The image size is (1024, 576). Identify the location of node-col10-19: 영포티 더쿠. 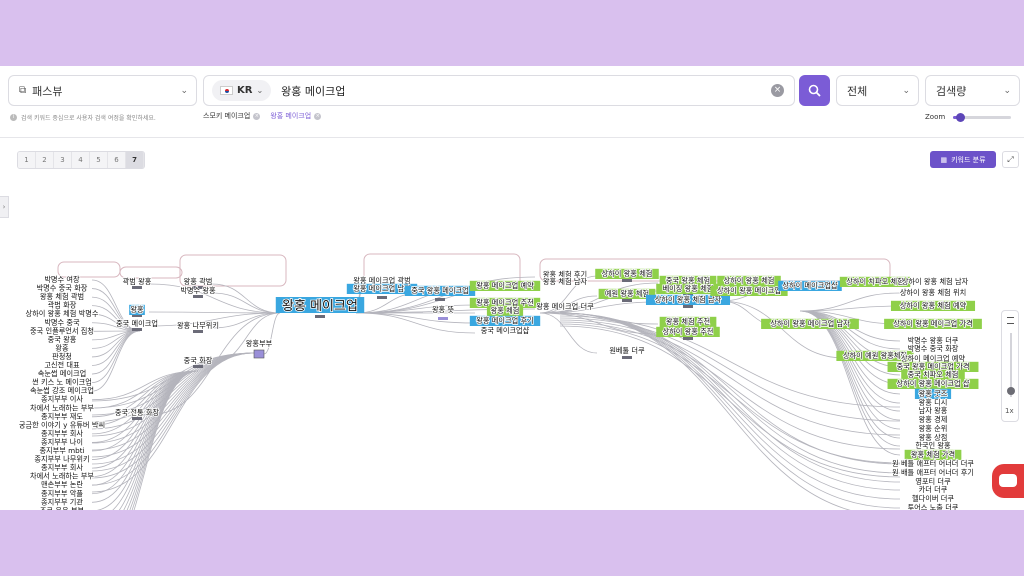
(933, 481).